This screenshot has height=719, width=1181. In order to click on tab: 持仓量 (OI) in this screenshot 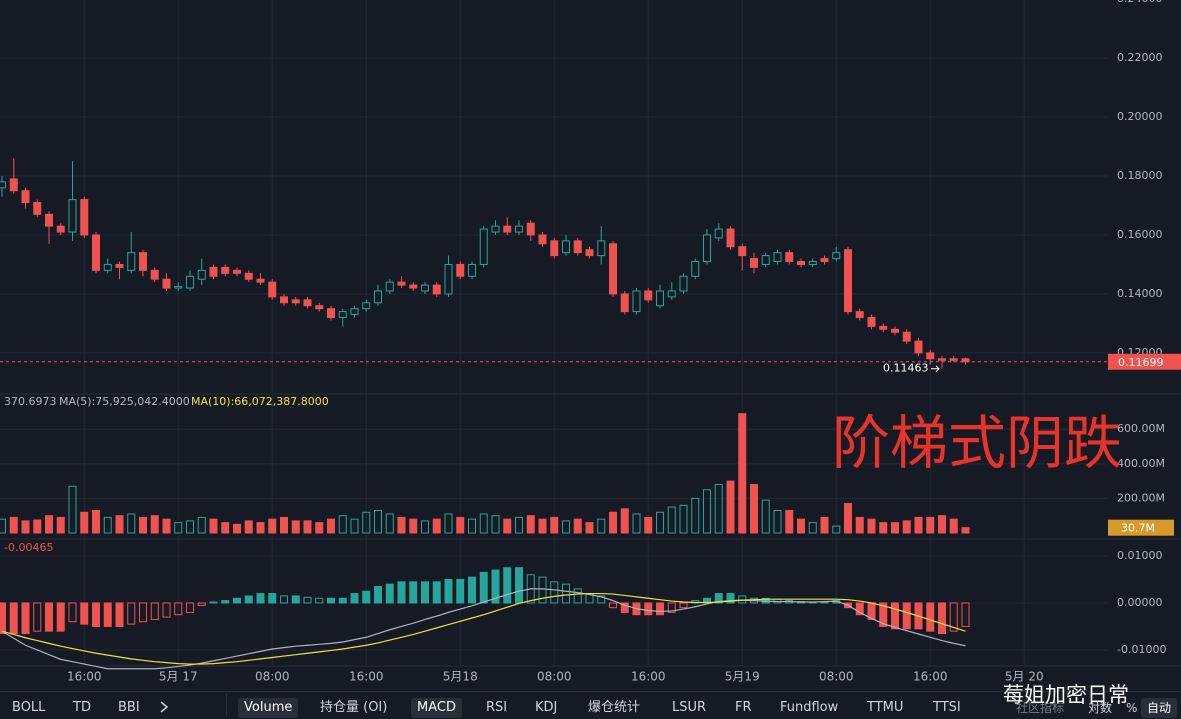, I will do `click(354, 707)`.